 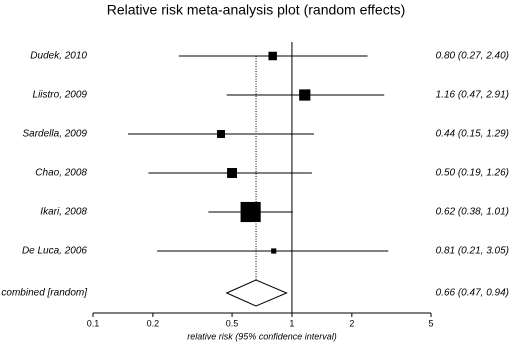 What do you see at coordinates (58, 56) in the screenshot?
I see `study-label: Dudek, 2010` at bounding box center [58, 56].